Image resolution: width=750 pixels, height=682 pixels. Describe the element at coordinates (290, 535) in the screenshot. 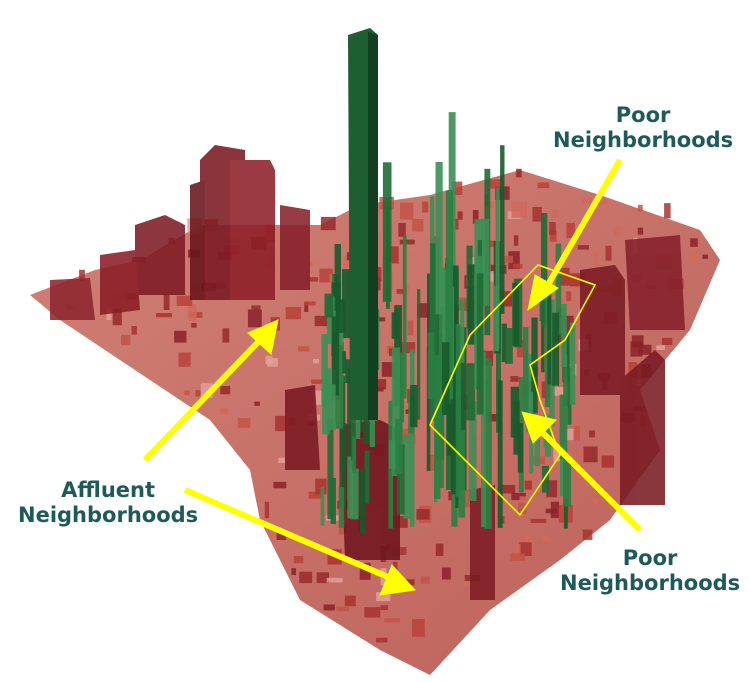

I see `arrow-affluent-lower` at that location.